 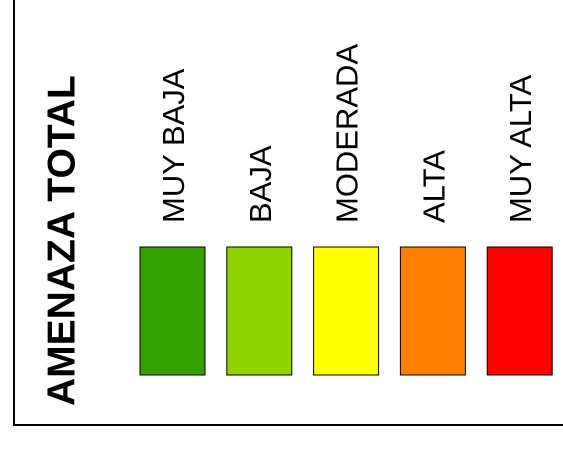 What do you see at coordinates (433, 186) in the screenshot?
I see `legend-label: ALTA` at bounding box center [433, 186].